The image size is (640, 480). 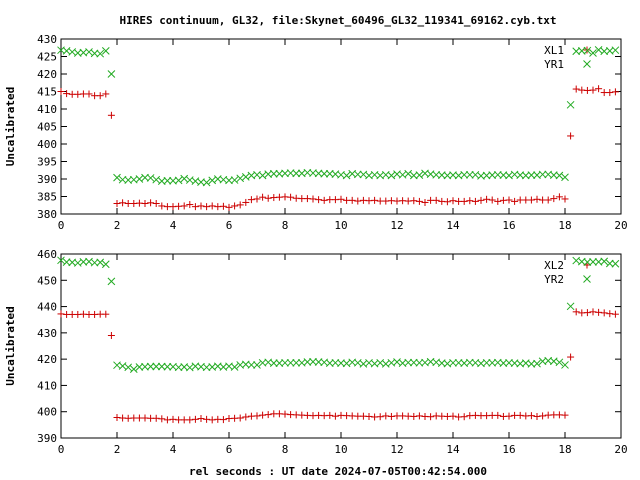 What do you see at coordinates (508, 225) in the screenshot?
I see `x-tick-label: 16` at bounding box center [508, 225].